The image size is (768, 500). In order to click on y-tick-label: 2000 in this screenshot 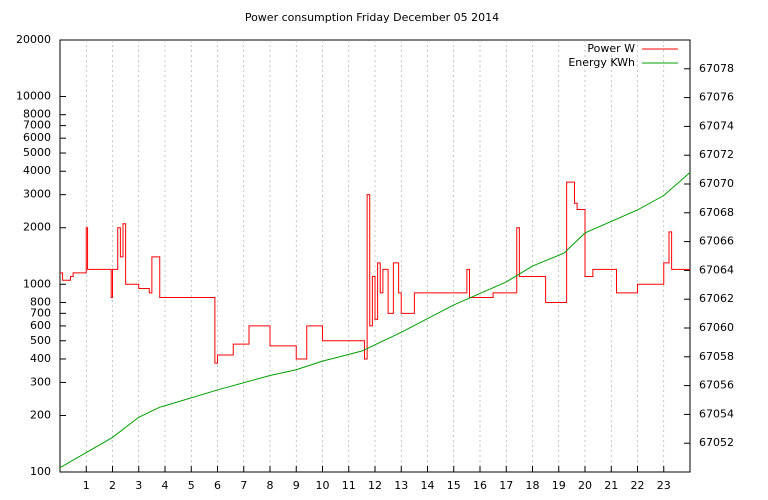, I will do `click(37, 227)`.